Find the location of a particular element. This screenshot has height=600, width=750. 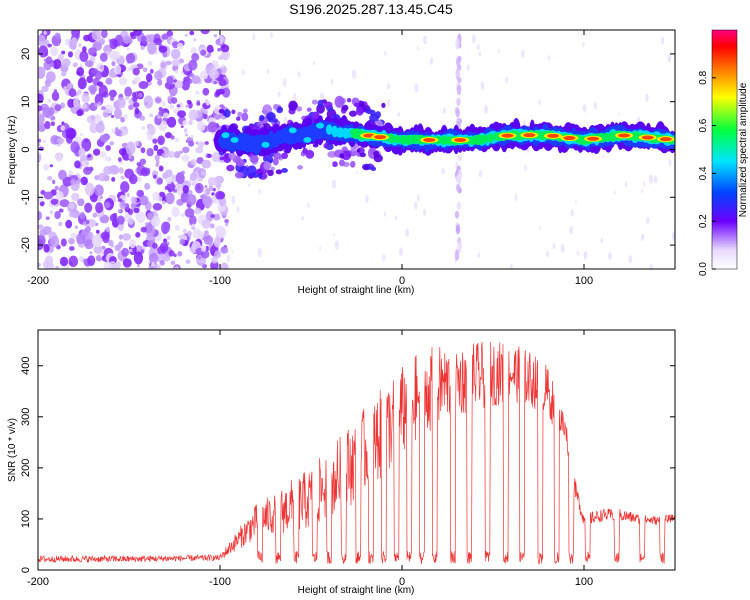

colorbar-tick-label: 0.0 is located at coordinates (703, 269).